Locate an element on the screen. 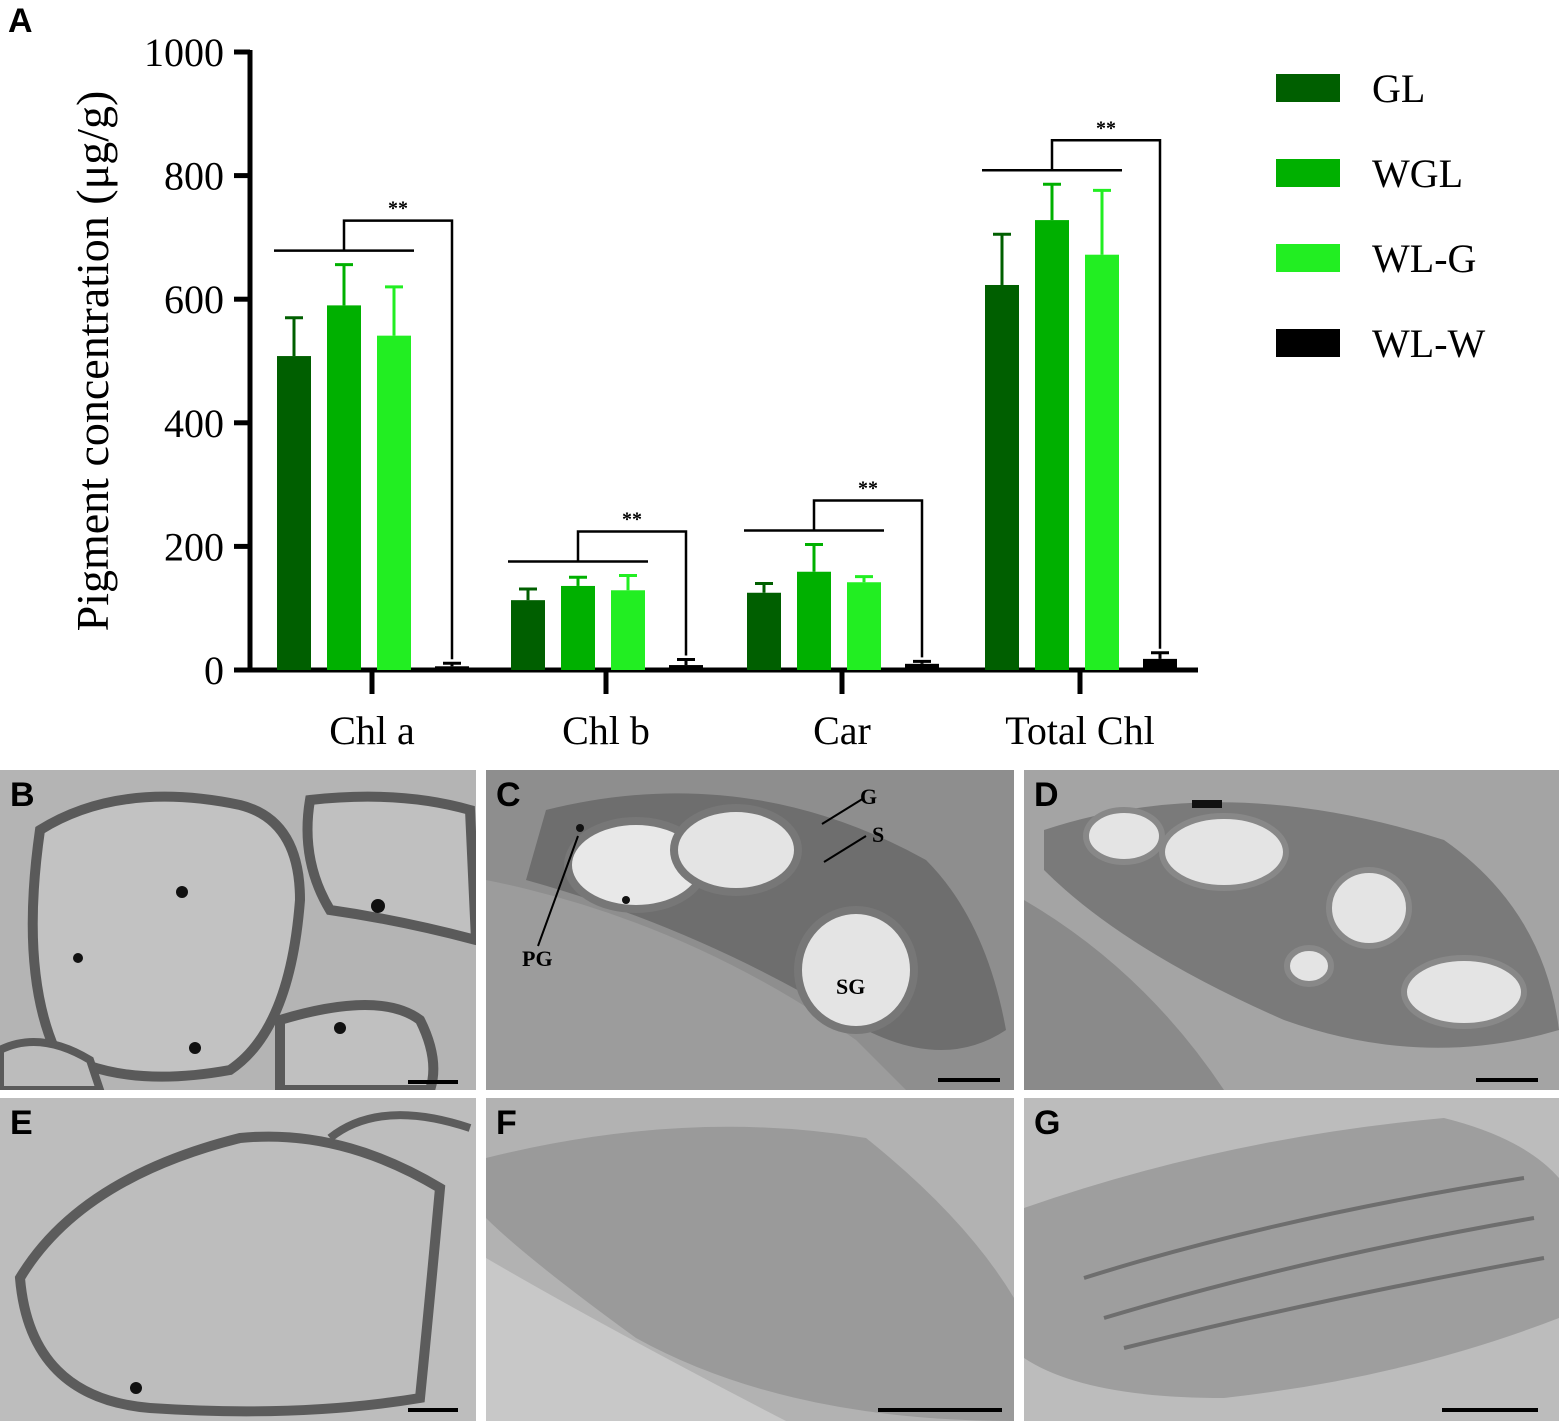 Image resolution: width=1559 pixels, height=1421 pixels. micrograph-f-image is located at coordinates (750, 1259).